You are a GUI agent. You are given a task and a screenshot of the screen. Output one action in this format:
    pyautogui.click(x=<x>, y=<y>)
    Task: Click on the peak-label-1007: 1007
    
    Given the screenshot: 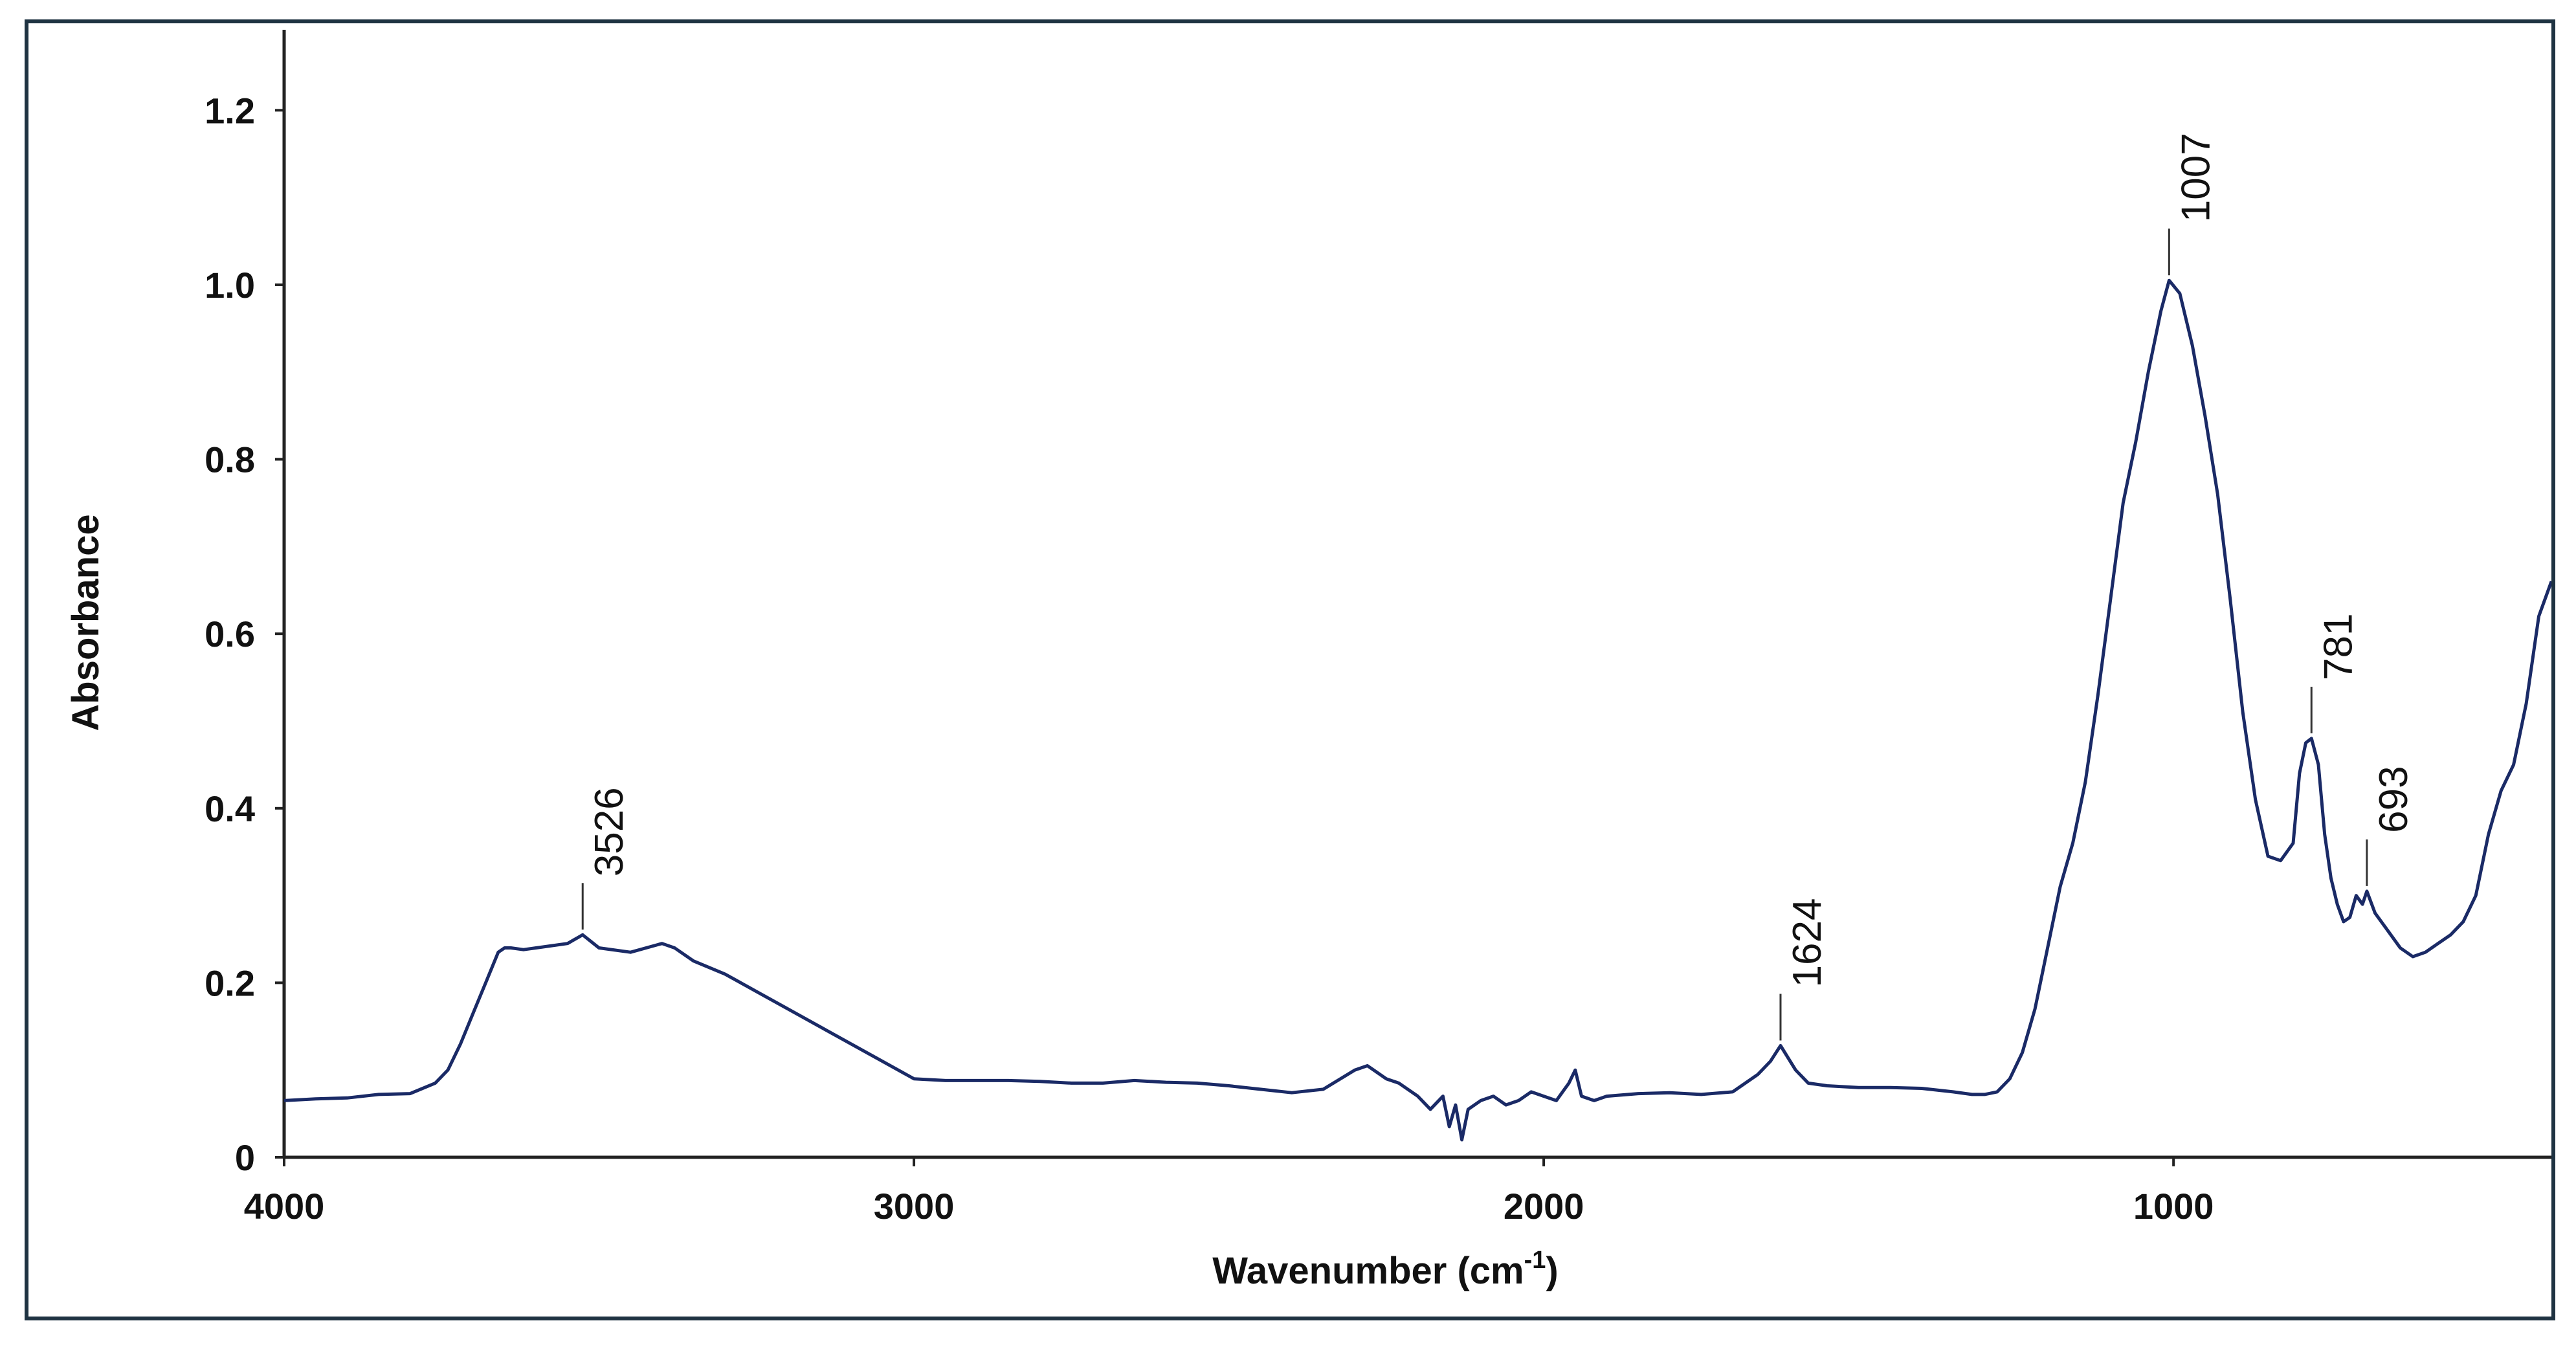 What is the action you would take?
    pyautogui.click(x=2195, y=178)
    